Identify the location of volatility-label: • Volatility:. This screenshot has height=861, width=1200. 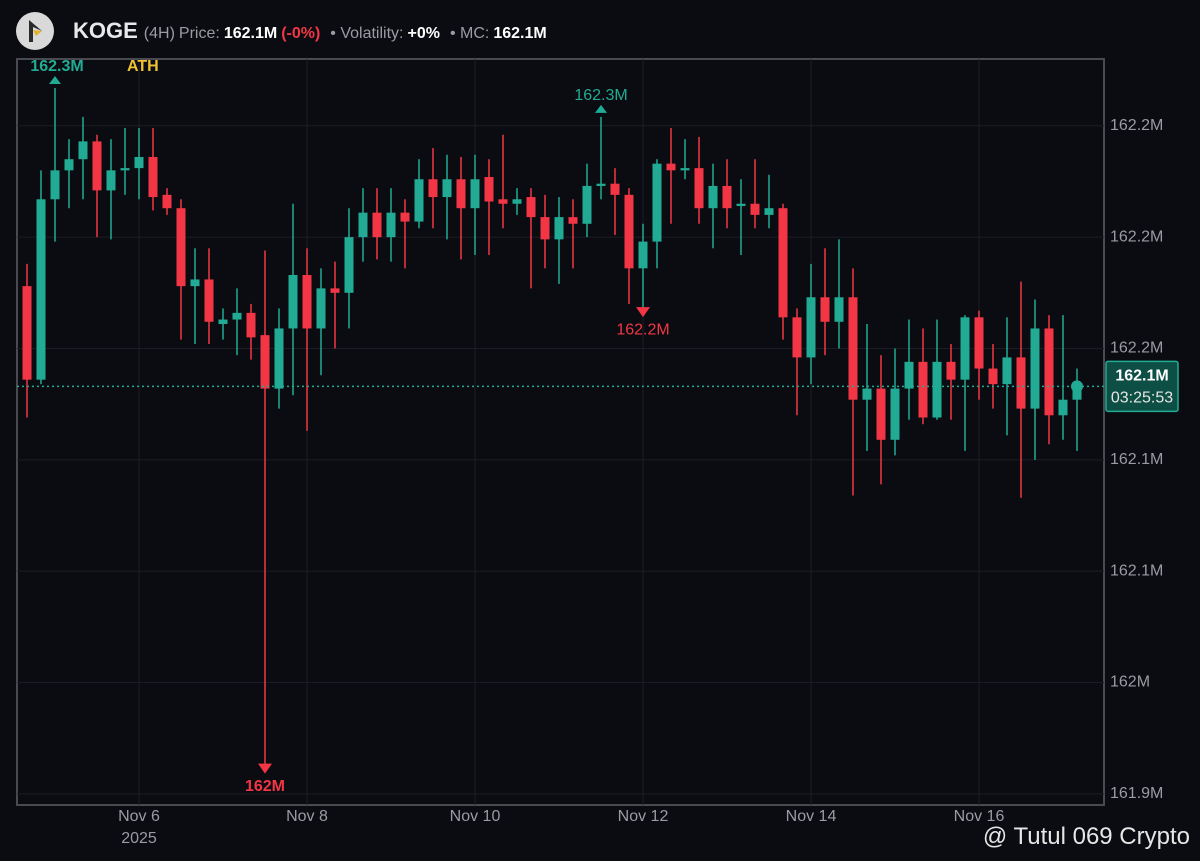
(367, 33).